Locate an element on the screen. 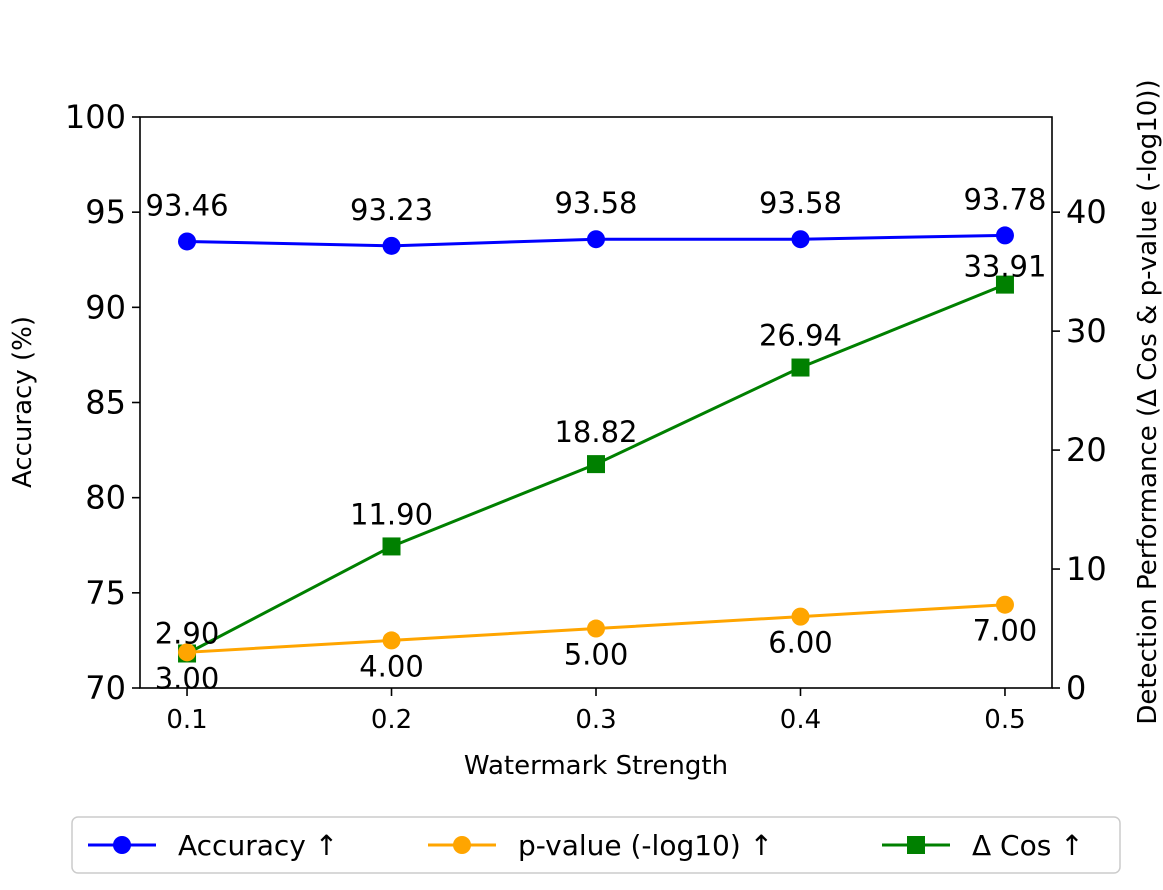 The height and width of the screenshot is (890, 1163). y-tick-label-right: 0 is located at coordinates (1076, 688).